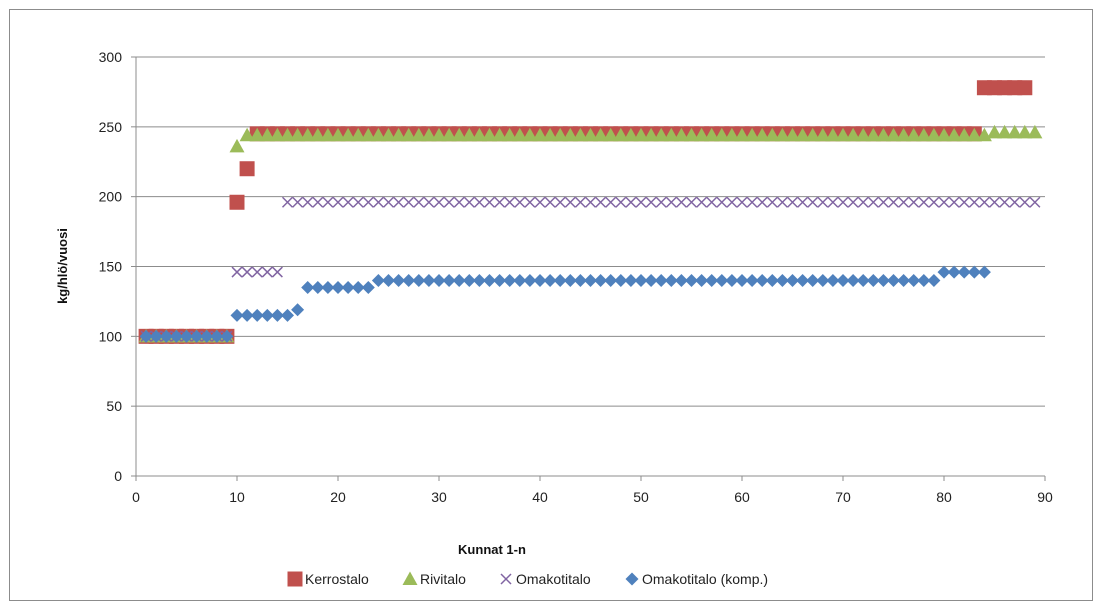 The width and height of the screenshot is (1102, 610). I want to click on x-tick-label: 30, so click(439, 497).